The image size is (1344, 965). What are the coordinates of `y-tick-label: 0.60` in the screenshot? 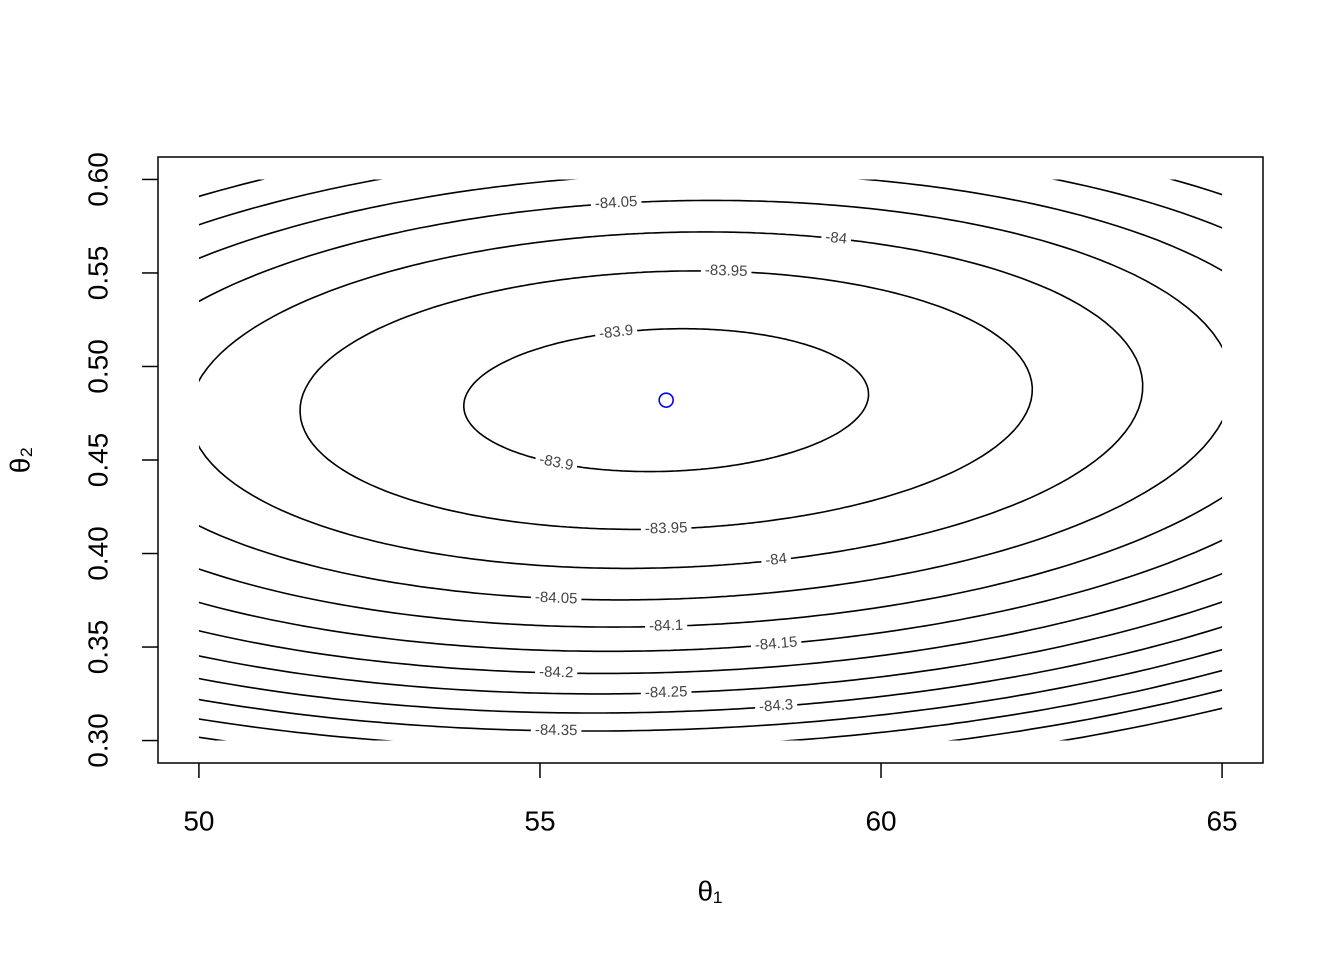 It's located at (97, 179).